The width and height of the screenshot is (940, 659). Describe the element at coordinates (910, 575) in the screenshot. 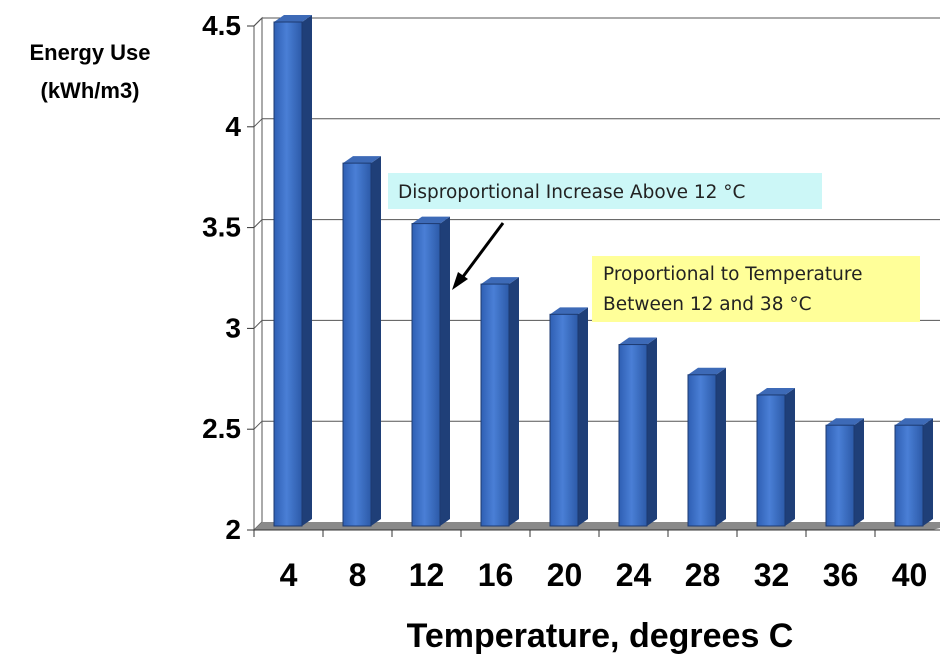

I see `x-tick-label: 40` at that location.